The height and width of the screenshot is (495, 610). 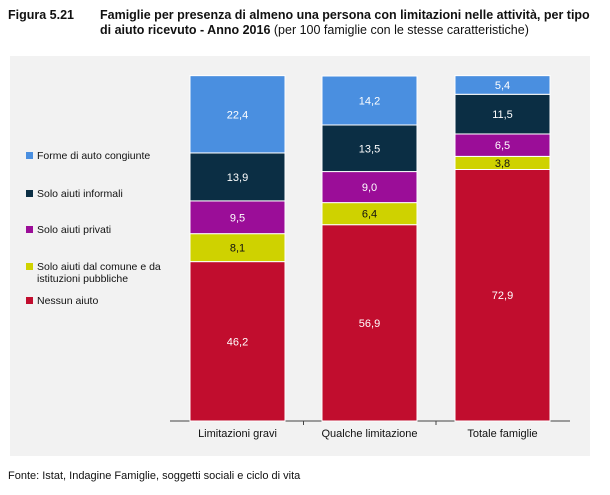 I want to click on legend-label: Nessun aiuto, so click(x=68, y=301).